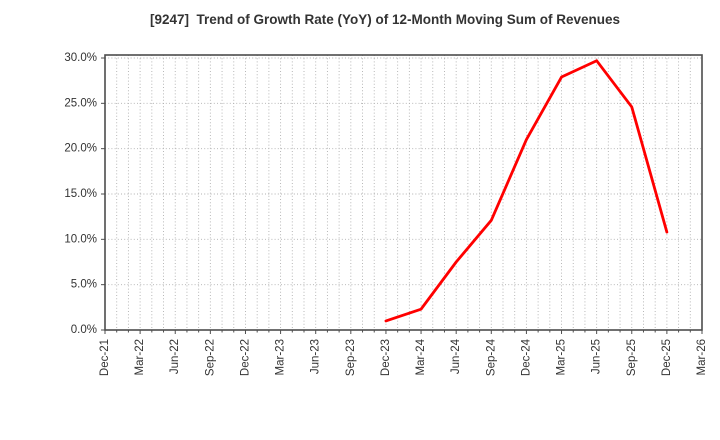 This screenshot has width=720, height=440. Describe the element at coordinates (456, 356) in the screenshot. I see `x-axis-tick-label: Jun-24` at that location.